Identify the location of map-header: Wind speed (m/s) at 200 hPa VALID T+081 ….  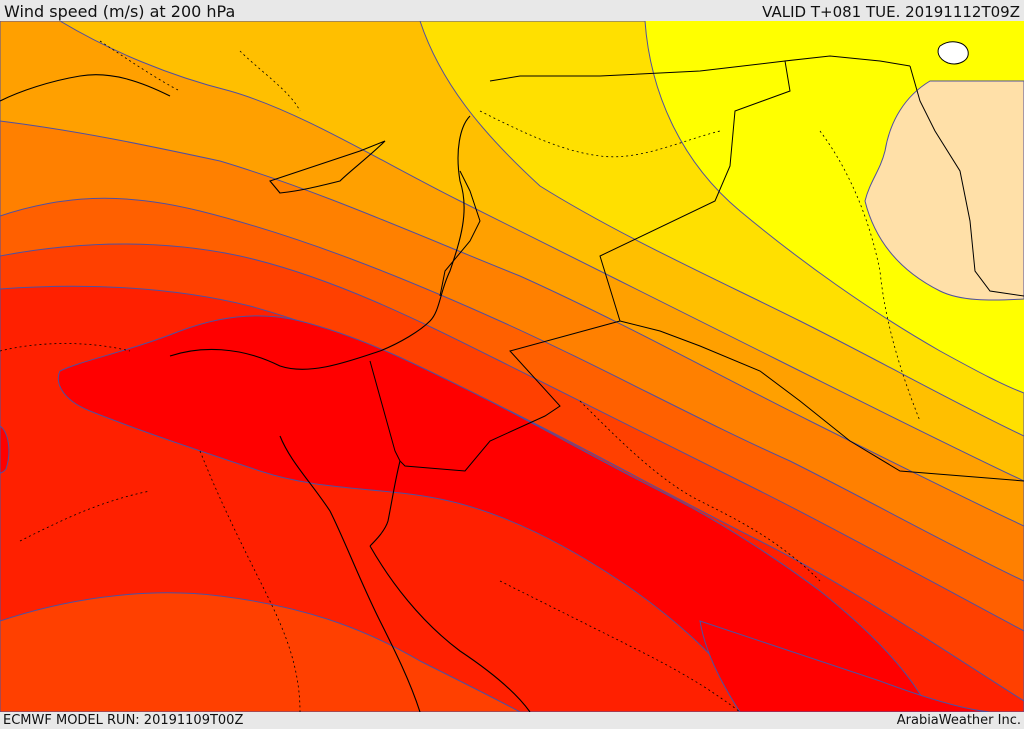
(512, 10).